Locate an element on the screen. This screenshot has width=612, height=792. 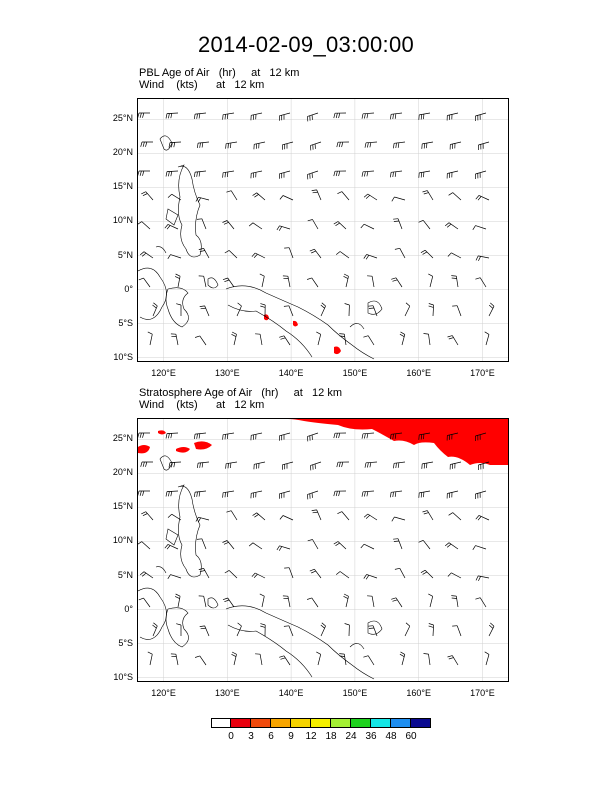
panel1-subtitle-line2: Wind (kts) at 12 km is located at coordinates (202, 85).